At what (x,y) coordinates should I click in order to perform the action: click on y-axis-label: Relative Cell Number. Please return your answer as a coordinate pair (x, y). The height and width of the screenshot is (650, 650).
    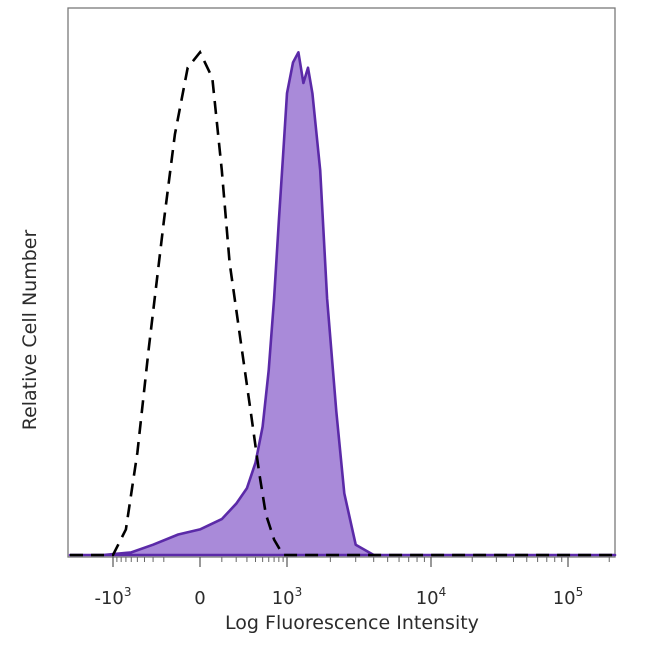
    Looking at the image, I should click on (30, 330).